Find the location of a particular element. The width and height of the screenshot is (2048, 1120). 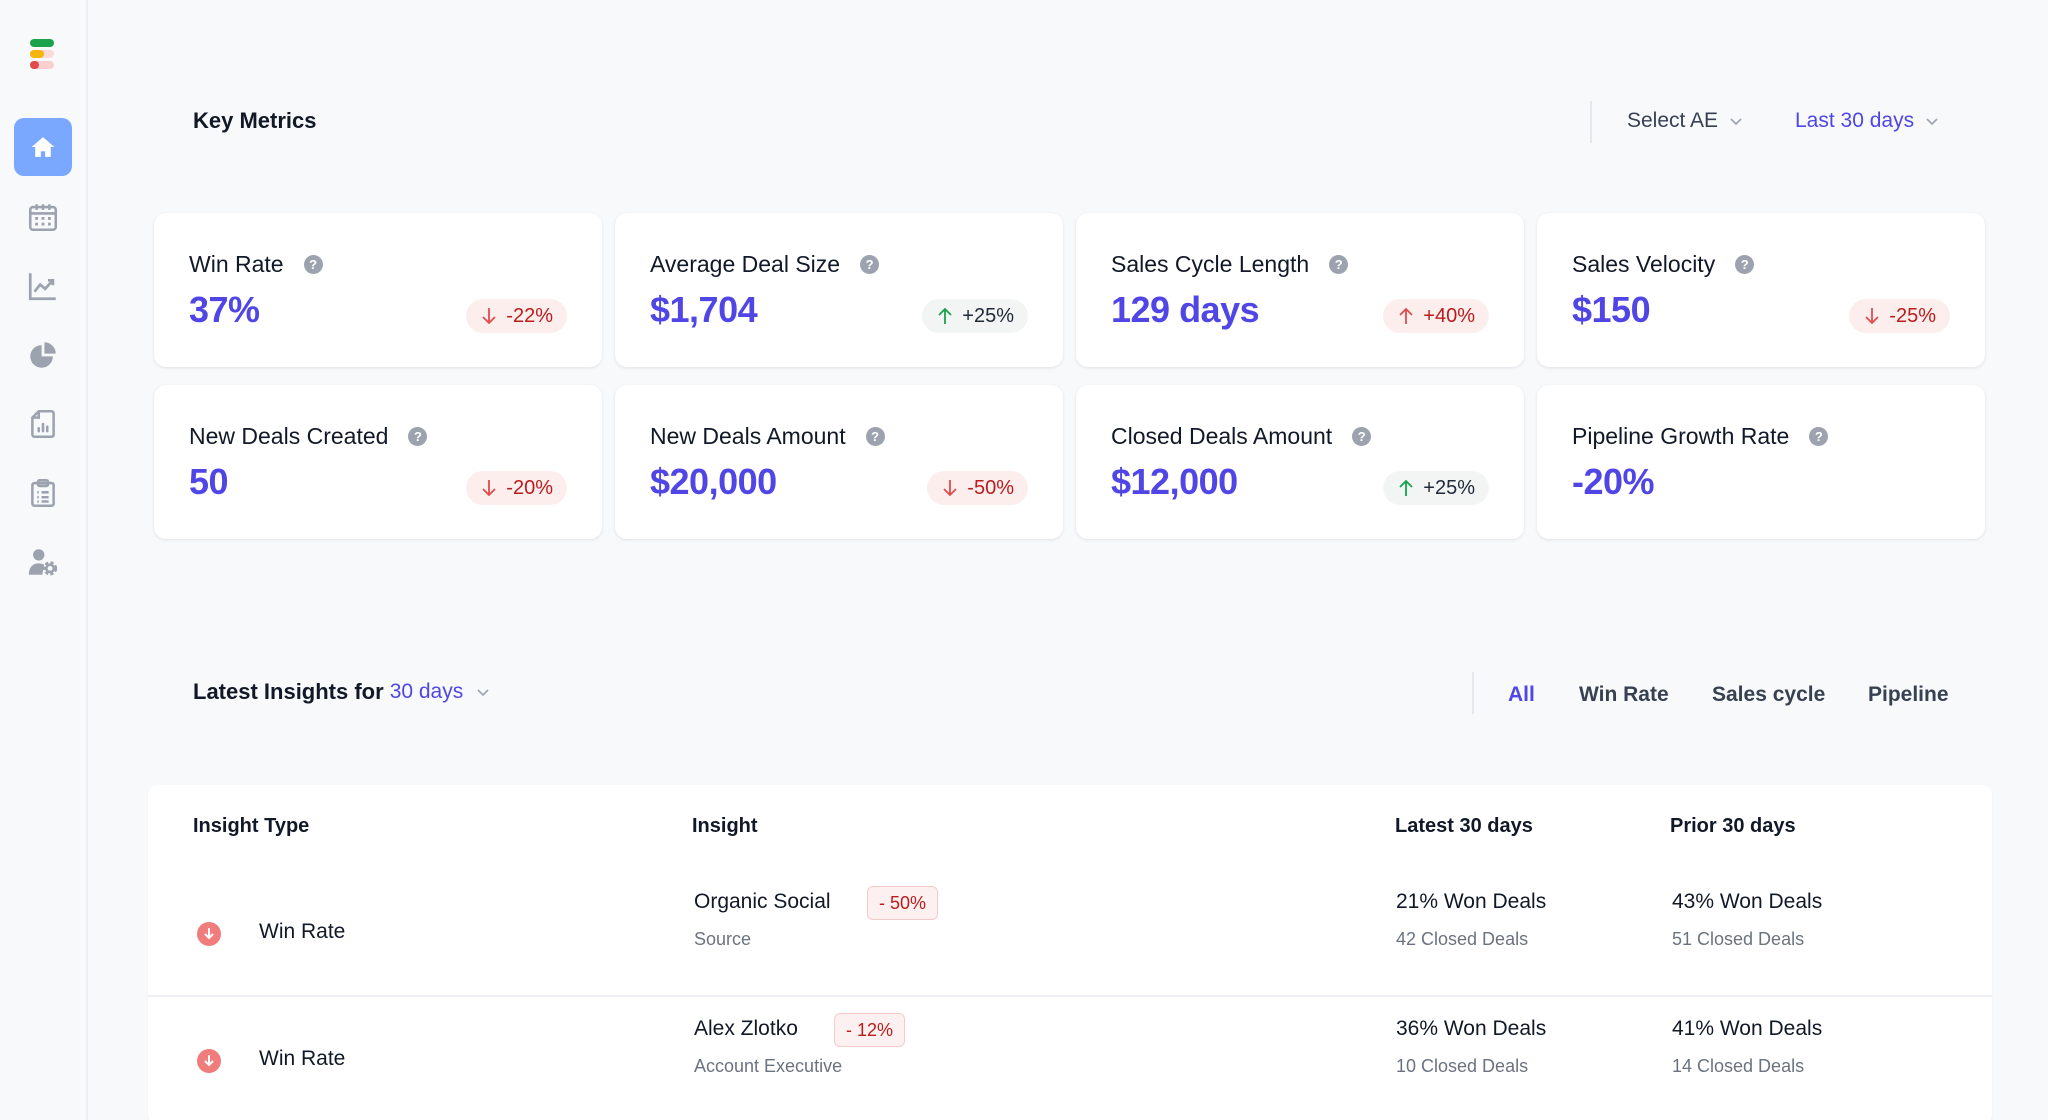

metric-title-label: Average Deal Size is located at coordinates (745, 264).